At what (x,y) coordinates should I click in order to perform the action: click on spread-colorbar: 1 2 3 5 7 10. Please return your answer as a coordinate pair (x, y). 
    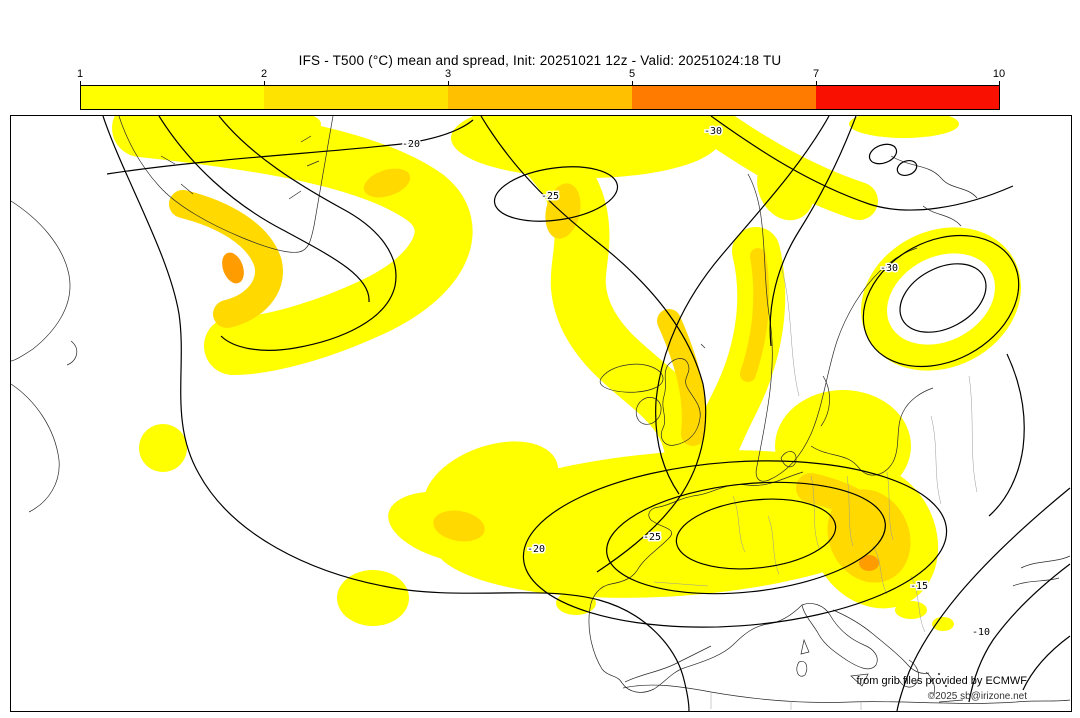
    Looking at the image, I should click on (540, 90).